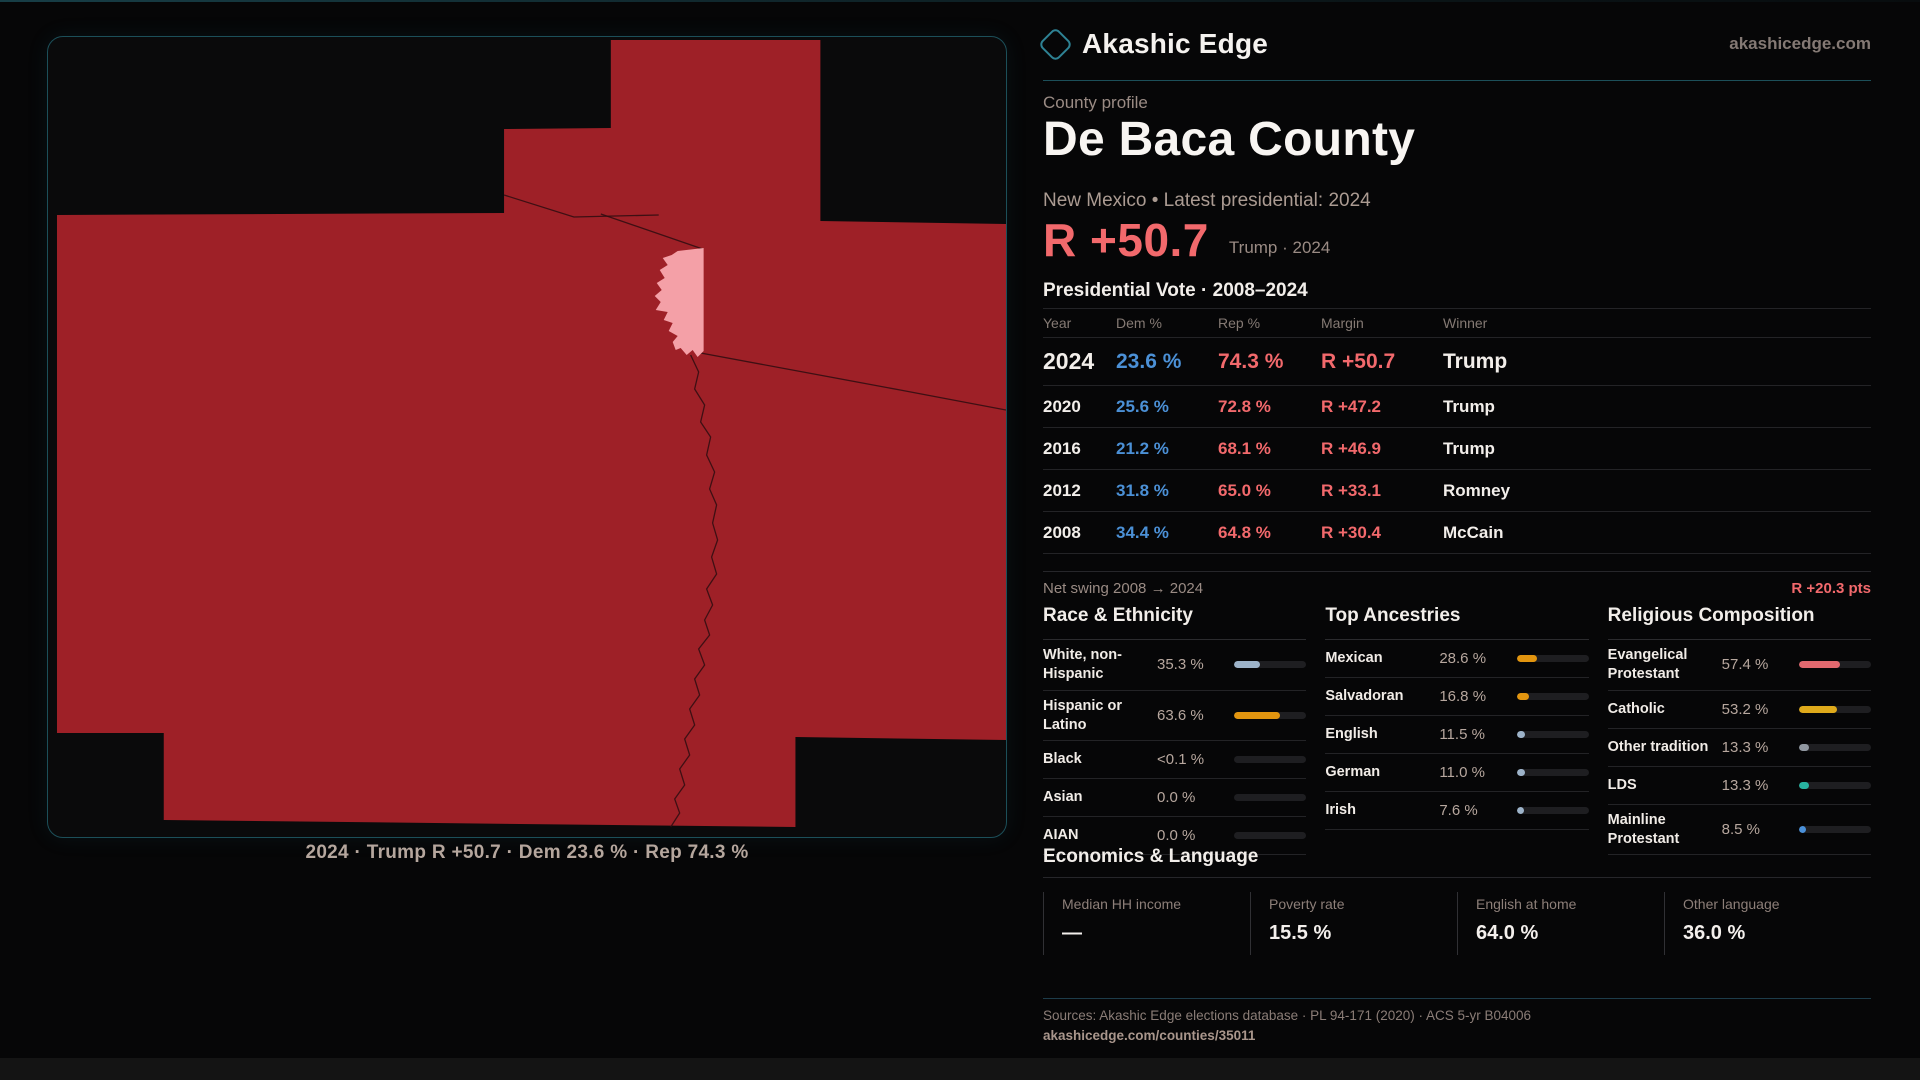  Describe the element at coordinates (1061, 835) in the screenshot. I see `demographic-label: AIAN` at that location.